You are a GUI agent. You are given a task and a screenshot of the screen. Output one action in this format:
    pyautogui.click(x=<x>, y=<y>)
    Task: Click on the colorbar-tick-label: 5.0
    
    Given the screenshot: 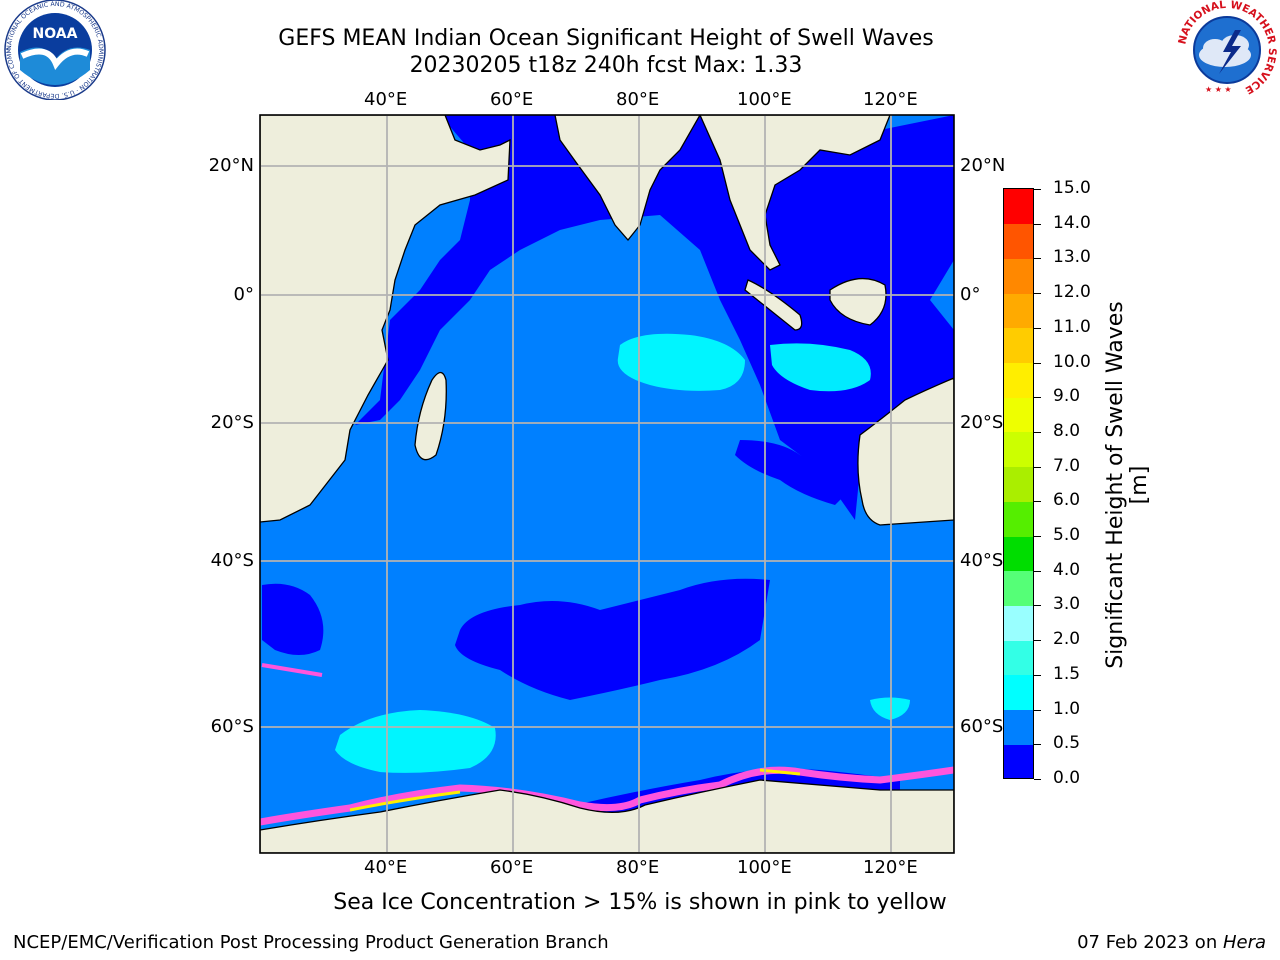 What is the action you would take?
    pyautogui.click(x=1067, y=535)
    